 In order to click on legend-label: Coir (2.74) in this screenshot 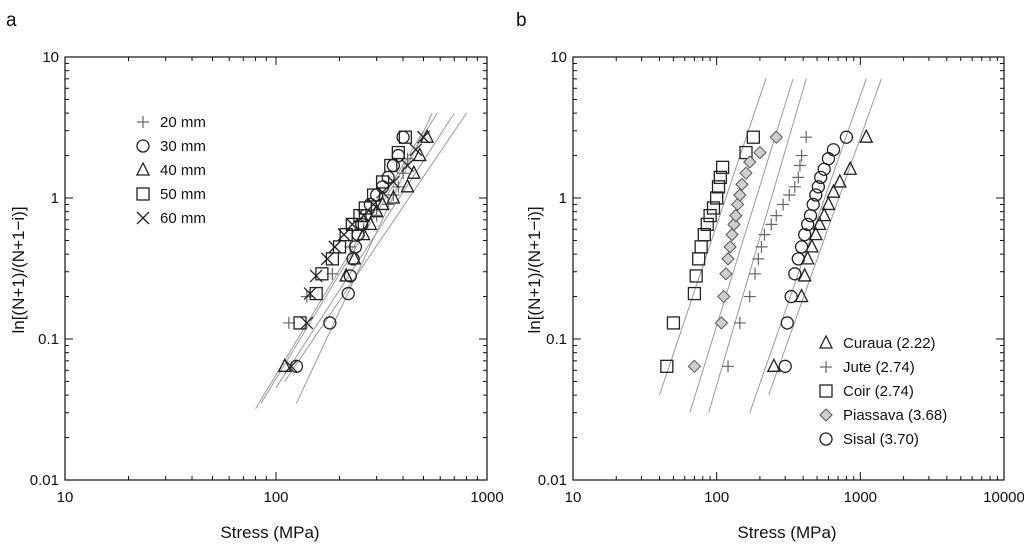, I will do `click(878, 391)`.